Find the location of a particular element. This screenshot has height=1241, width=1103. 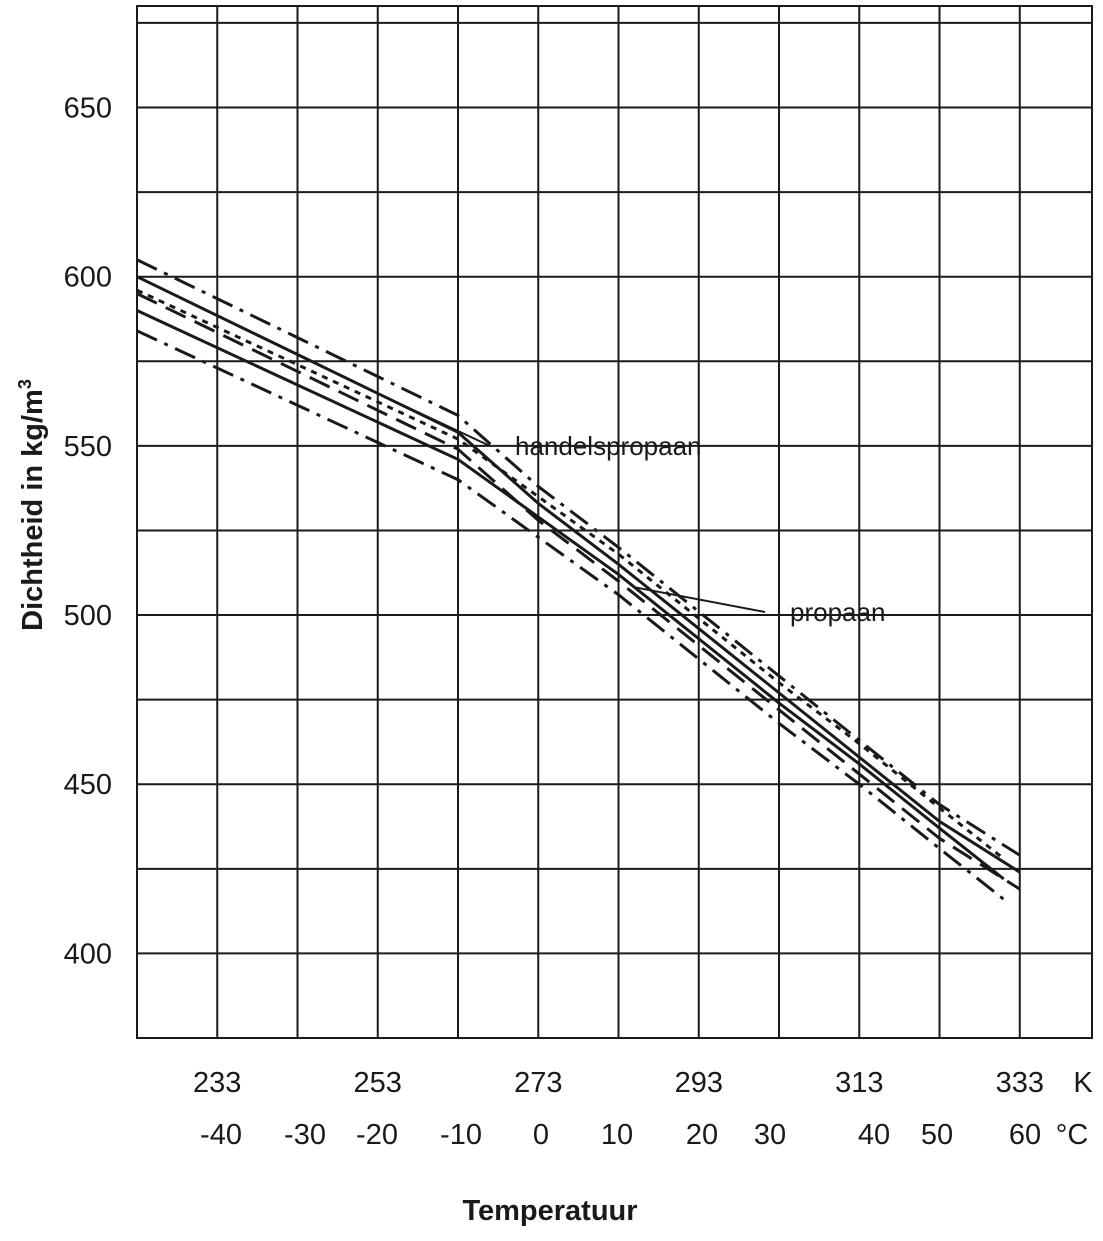

x-tick-label-celsius: 60 is located at coordinates (1025, 1135).